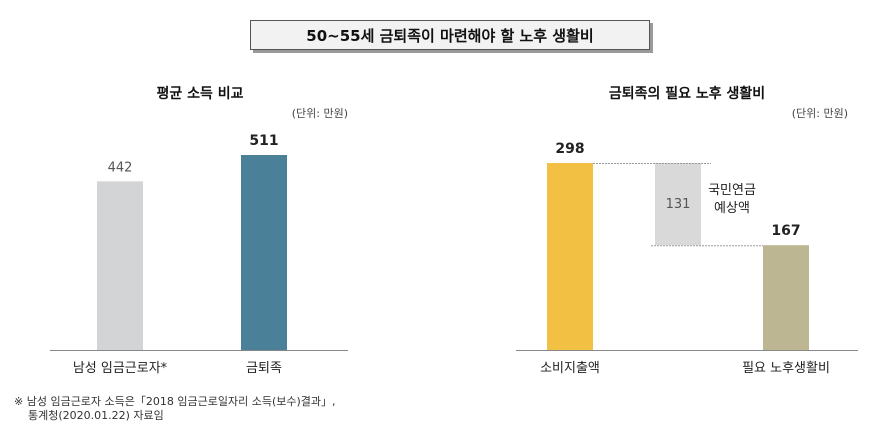 The height and width of the screenshot is (431, 870). I want to click on deduction-label: 국민연금, so click(732, 190).